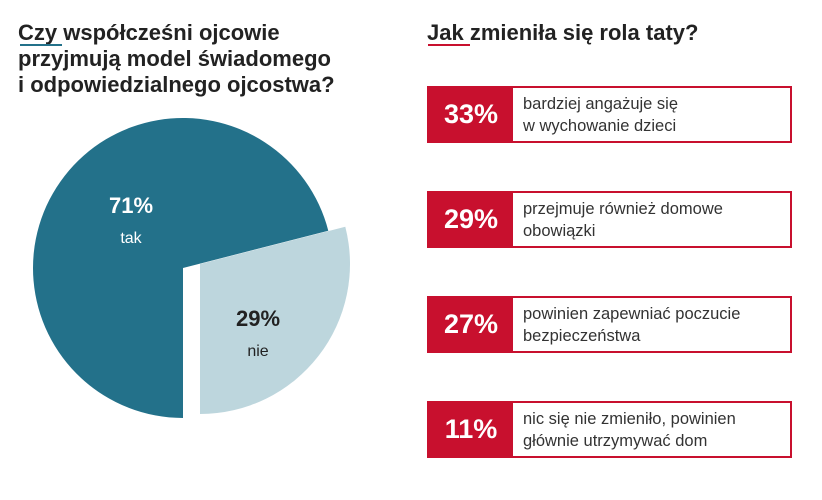  What do you see at coordinates (559, 231) in the screenshot?
I see `stat-description-line: obowiązki` at bounding box center [559, 231].